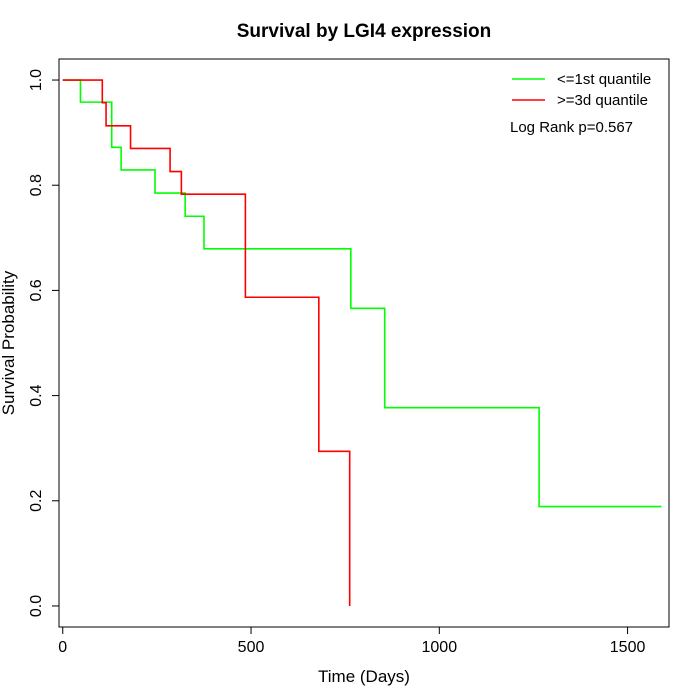 The width and height of the screenshot is (700, 700). Describe the element at coordinates (36, 395) in the screenshot. I see `y-tick-label: 0.4` at that location.